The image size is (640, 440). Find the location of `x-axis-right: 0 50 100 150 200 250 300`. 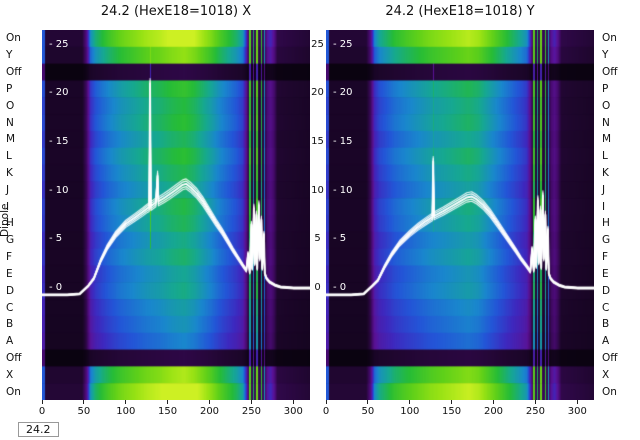

x-axis-right: 0 50 100 150 200 250 300 is located at coordinates (458, 411).